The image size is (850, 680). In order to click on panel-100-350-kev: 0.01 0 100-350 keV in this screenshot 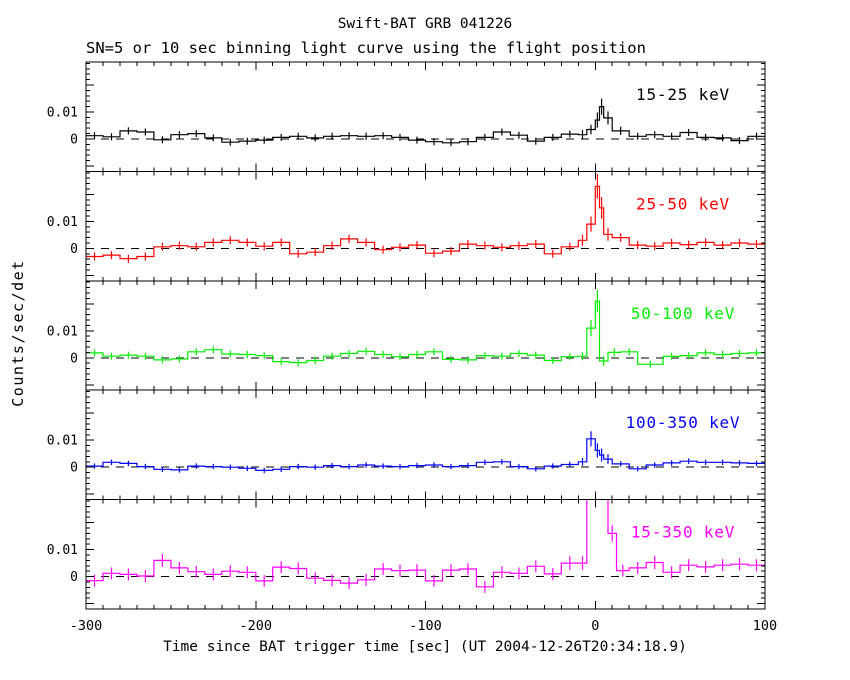, I will do `click(406, 445)`.